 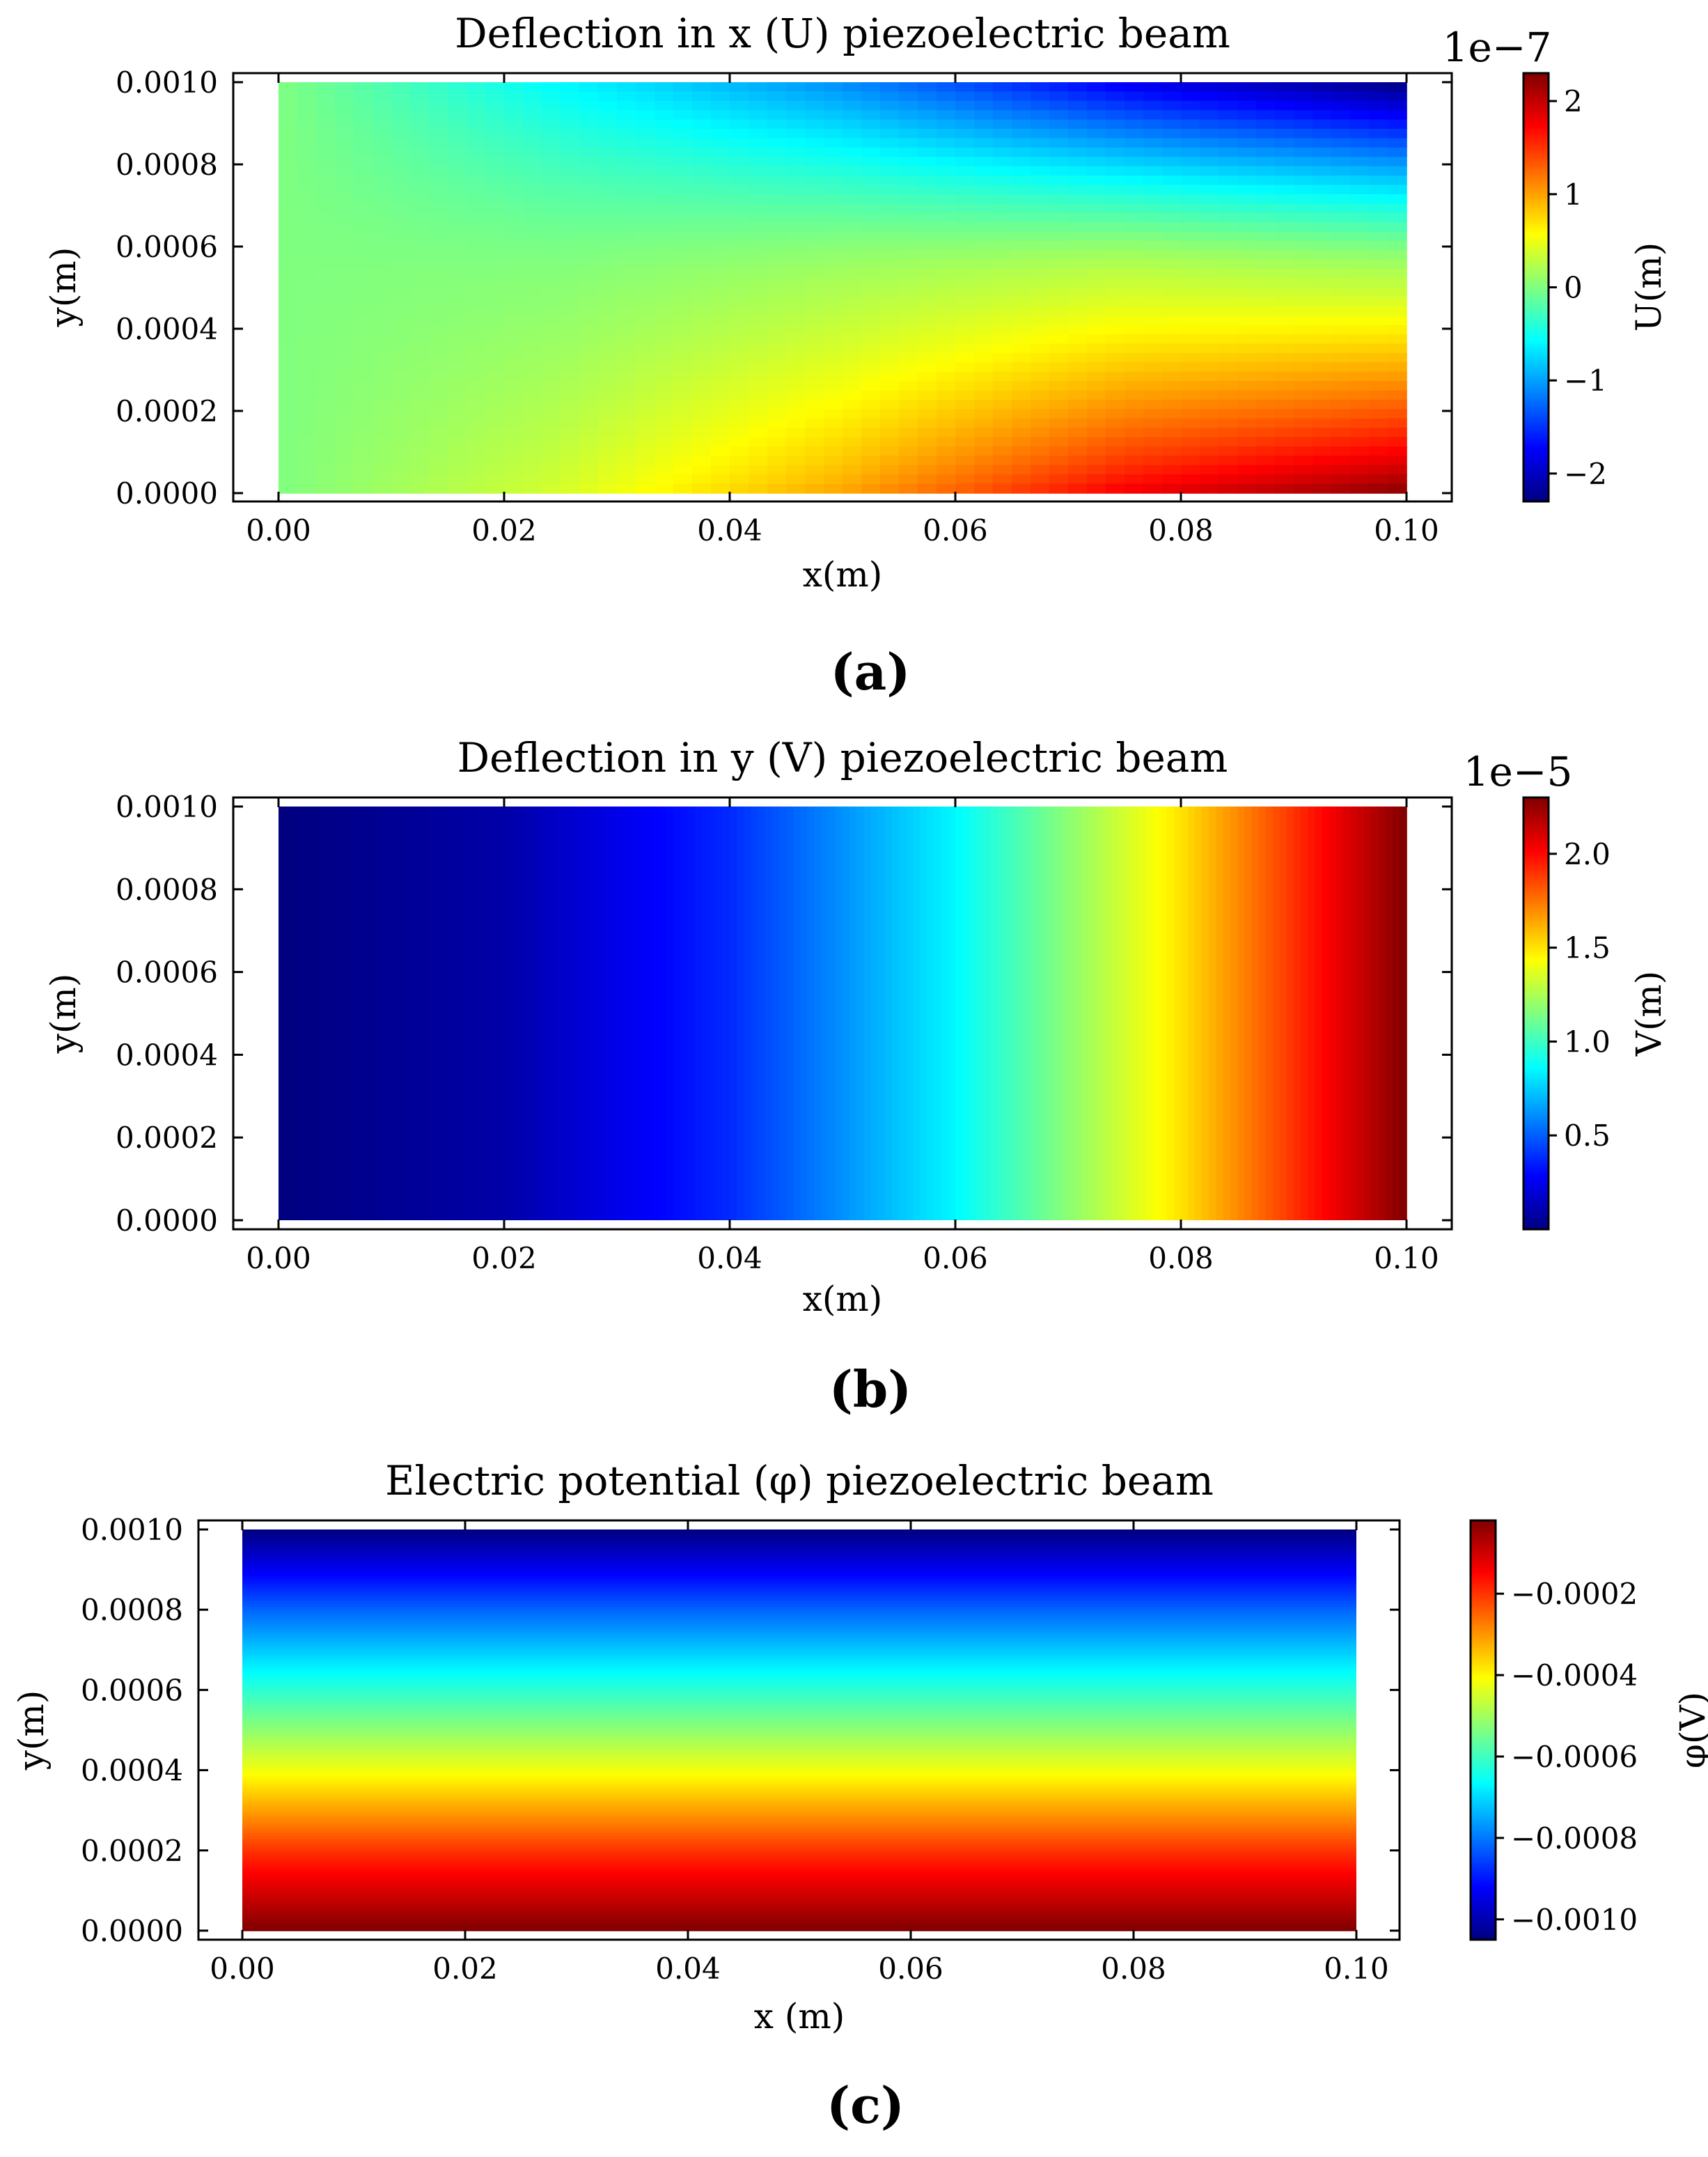 I want to click on colorbar-tick-label: 1, so click(x=1574, y=195).